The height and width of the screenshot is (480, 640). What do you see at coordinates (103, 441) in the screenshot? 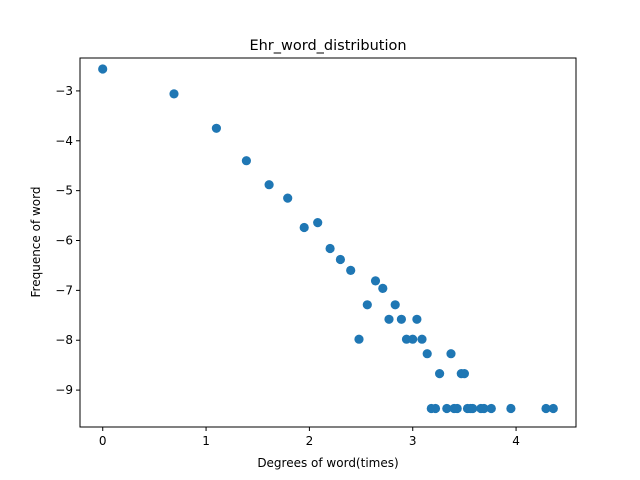
I see `x-tick-label: 0` at bounding box center [103, 441].